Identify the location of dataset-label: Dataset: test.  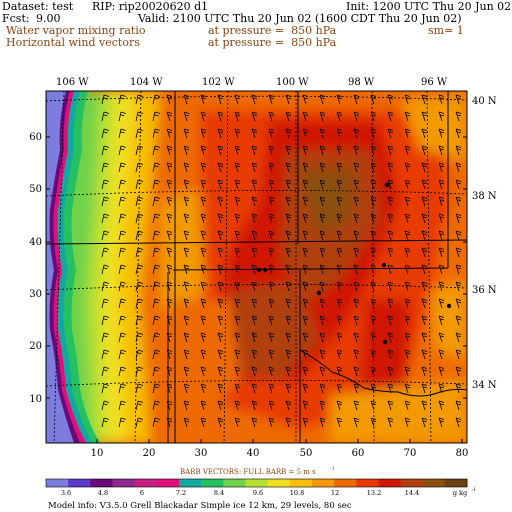
(38, 6).